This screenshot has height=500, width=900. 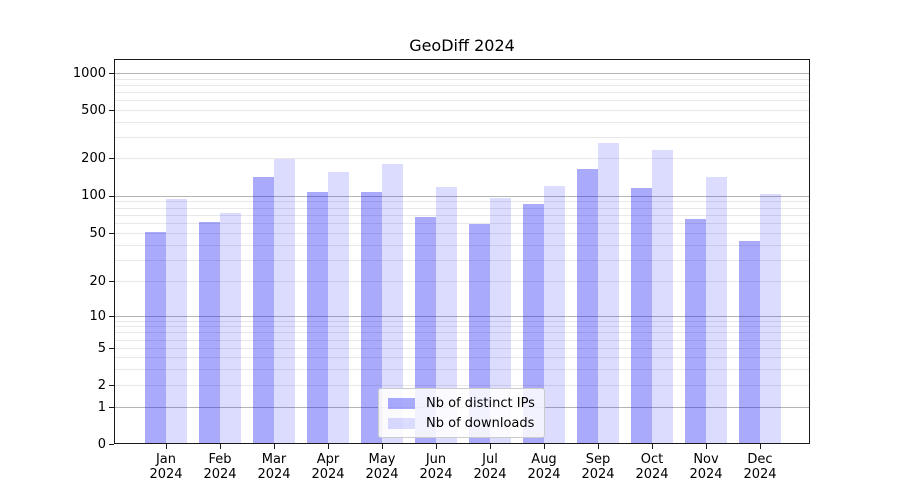 What do you see at coordinates (436, 446) in the screenshot?
I see `x-tick-mark-jun` at bounding box center [436, 446].